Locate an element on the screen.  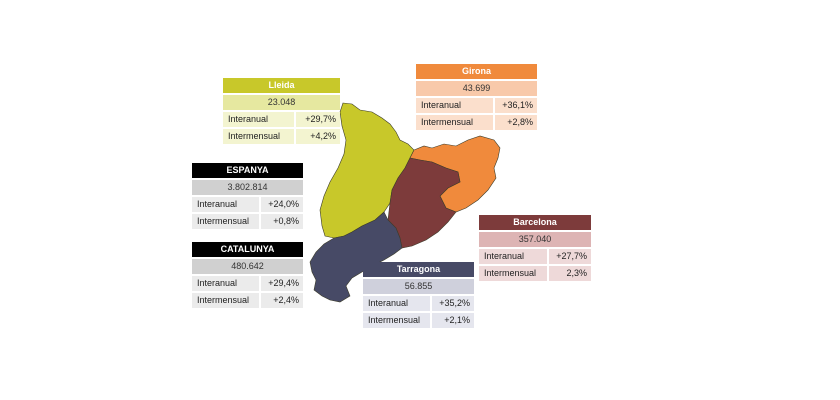
value-interanual-catalunya: +29,4% is located at coordinates (281, 283).